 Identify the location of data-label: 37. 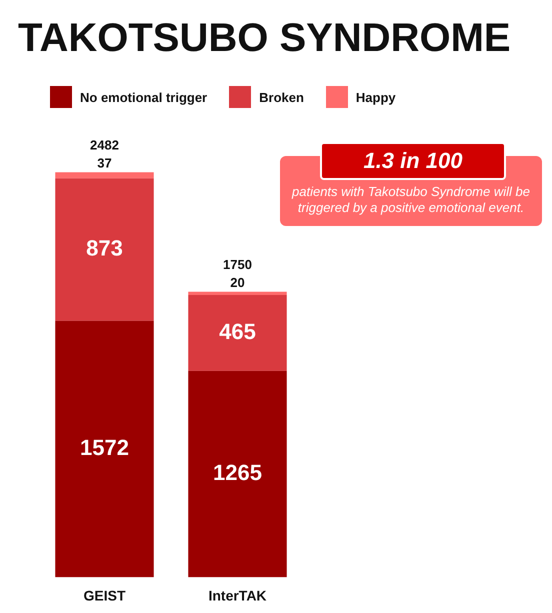
(104, 162).